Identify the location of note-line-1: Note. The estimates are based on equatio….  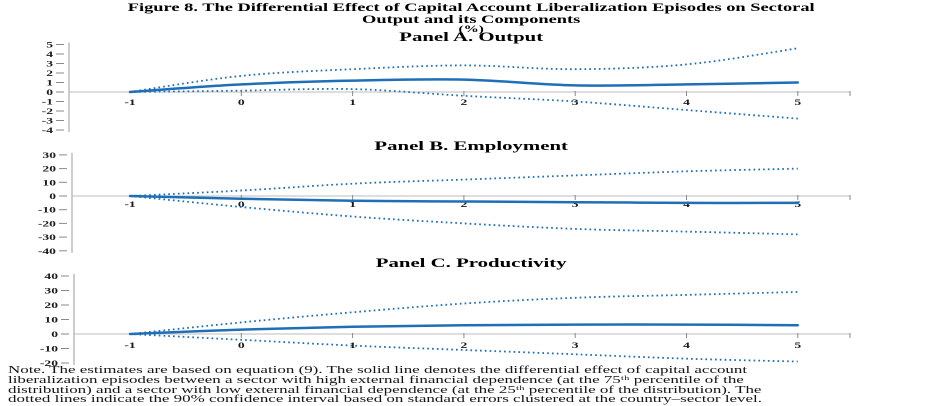
(378, 370).